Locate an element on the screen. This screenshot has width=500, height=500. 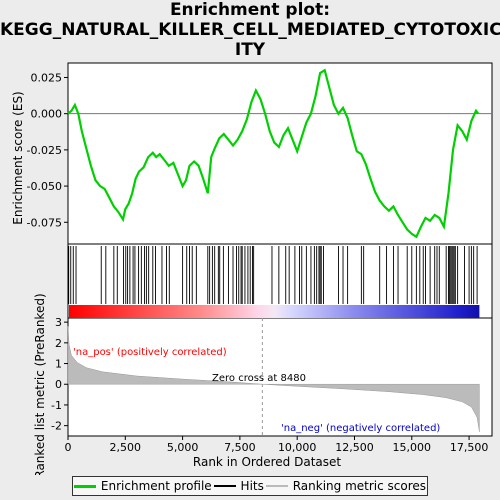
rank-ytick-label: 0 is located at coordinates (58, 384).